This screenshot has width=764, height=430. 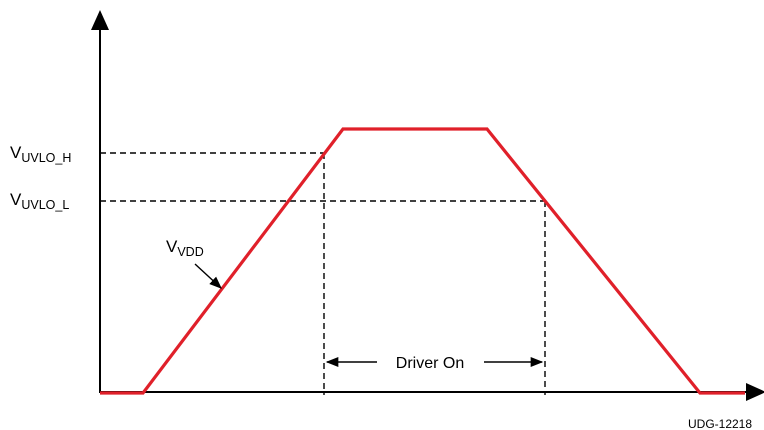 I want to click on vdd-label-sub: VDD, so click(x=190, y=252).